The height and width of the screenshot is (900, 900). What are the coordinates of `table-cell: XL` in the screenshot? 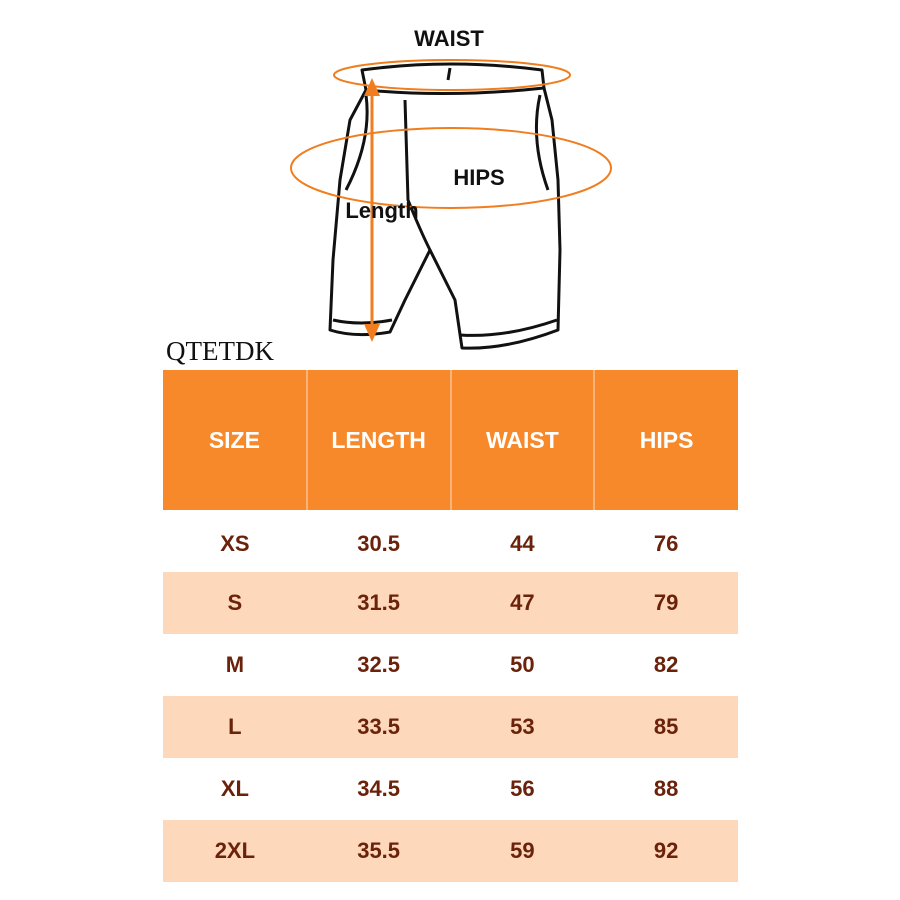 It's located at (234, 788).